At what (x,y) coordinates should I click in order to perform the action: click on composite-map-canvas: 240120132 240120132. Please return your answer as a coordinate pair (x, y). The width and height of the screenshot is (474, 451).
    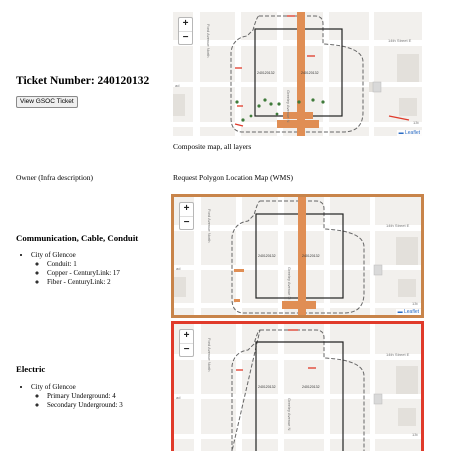
    Looking at the image, I should click on (297, 74).